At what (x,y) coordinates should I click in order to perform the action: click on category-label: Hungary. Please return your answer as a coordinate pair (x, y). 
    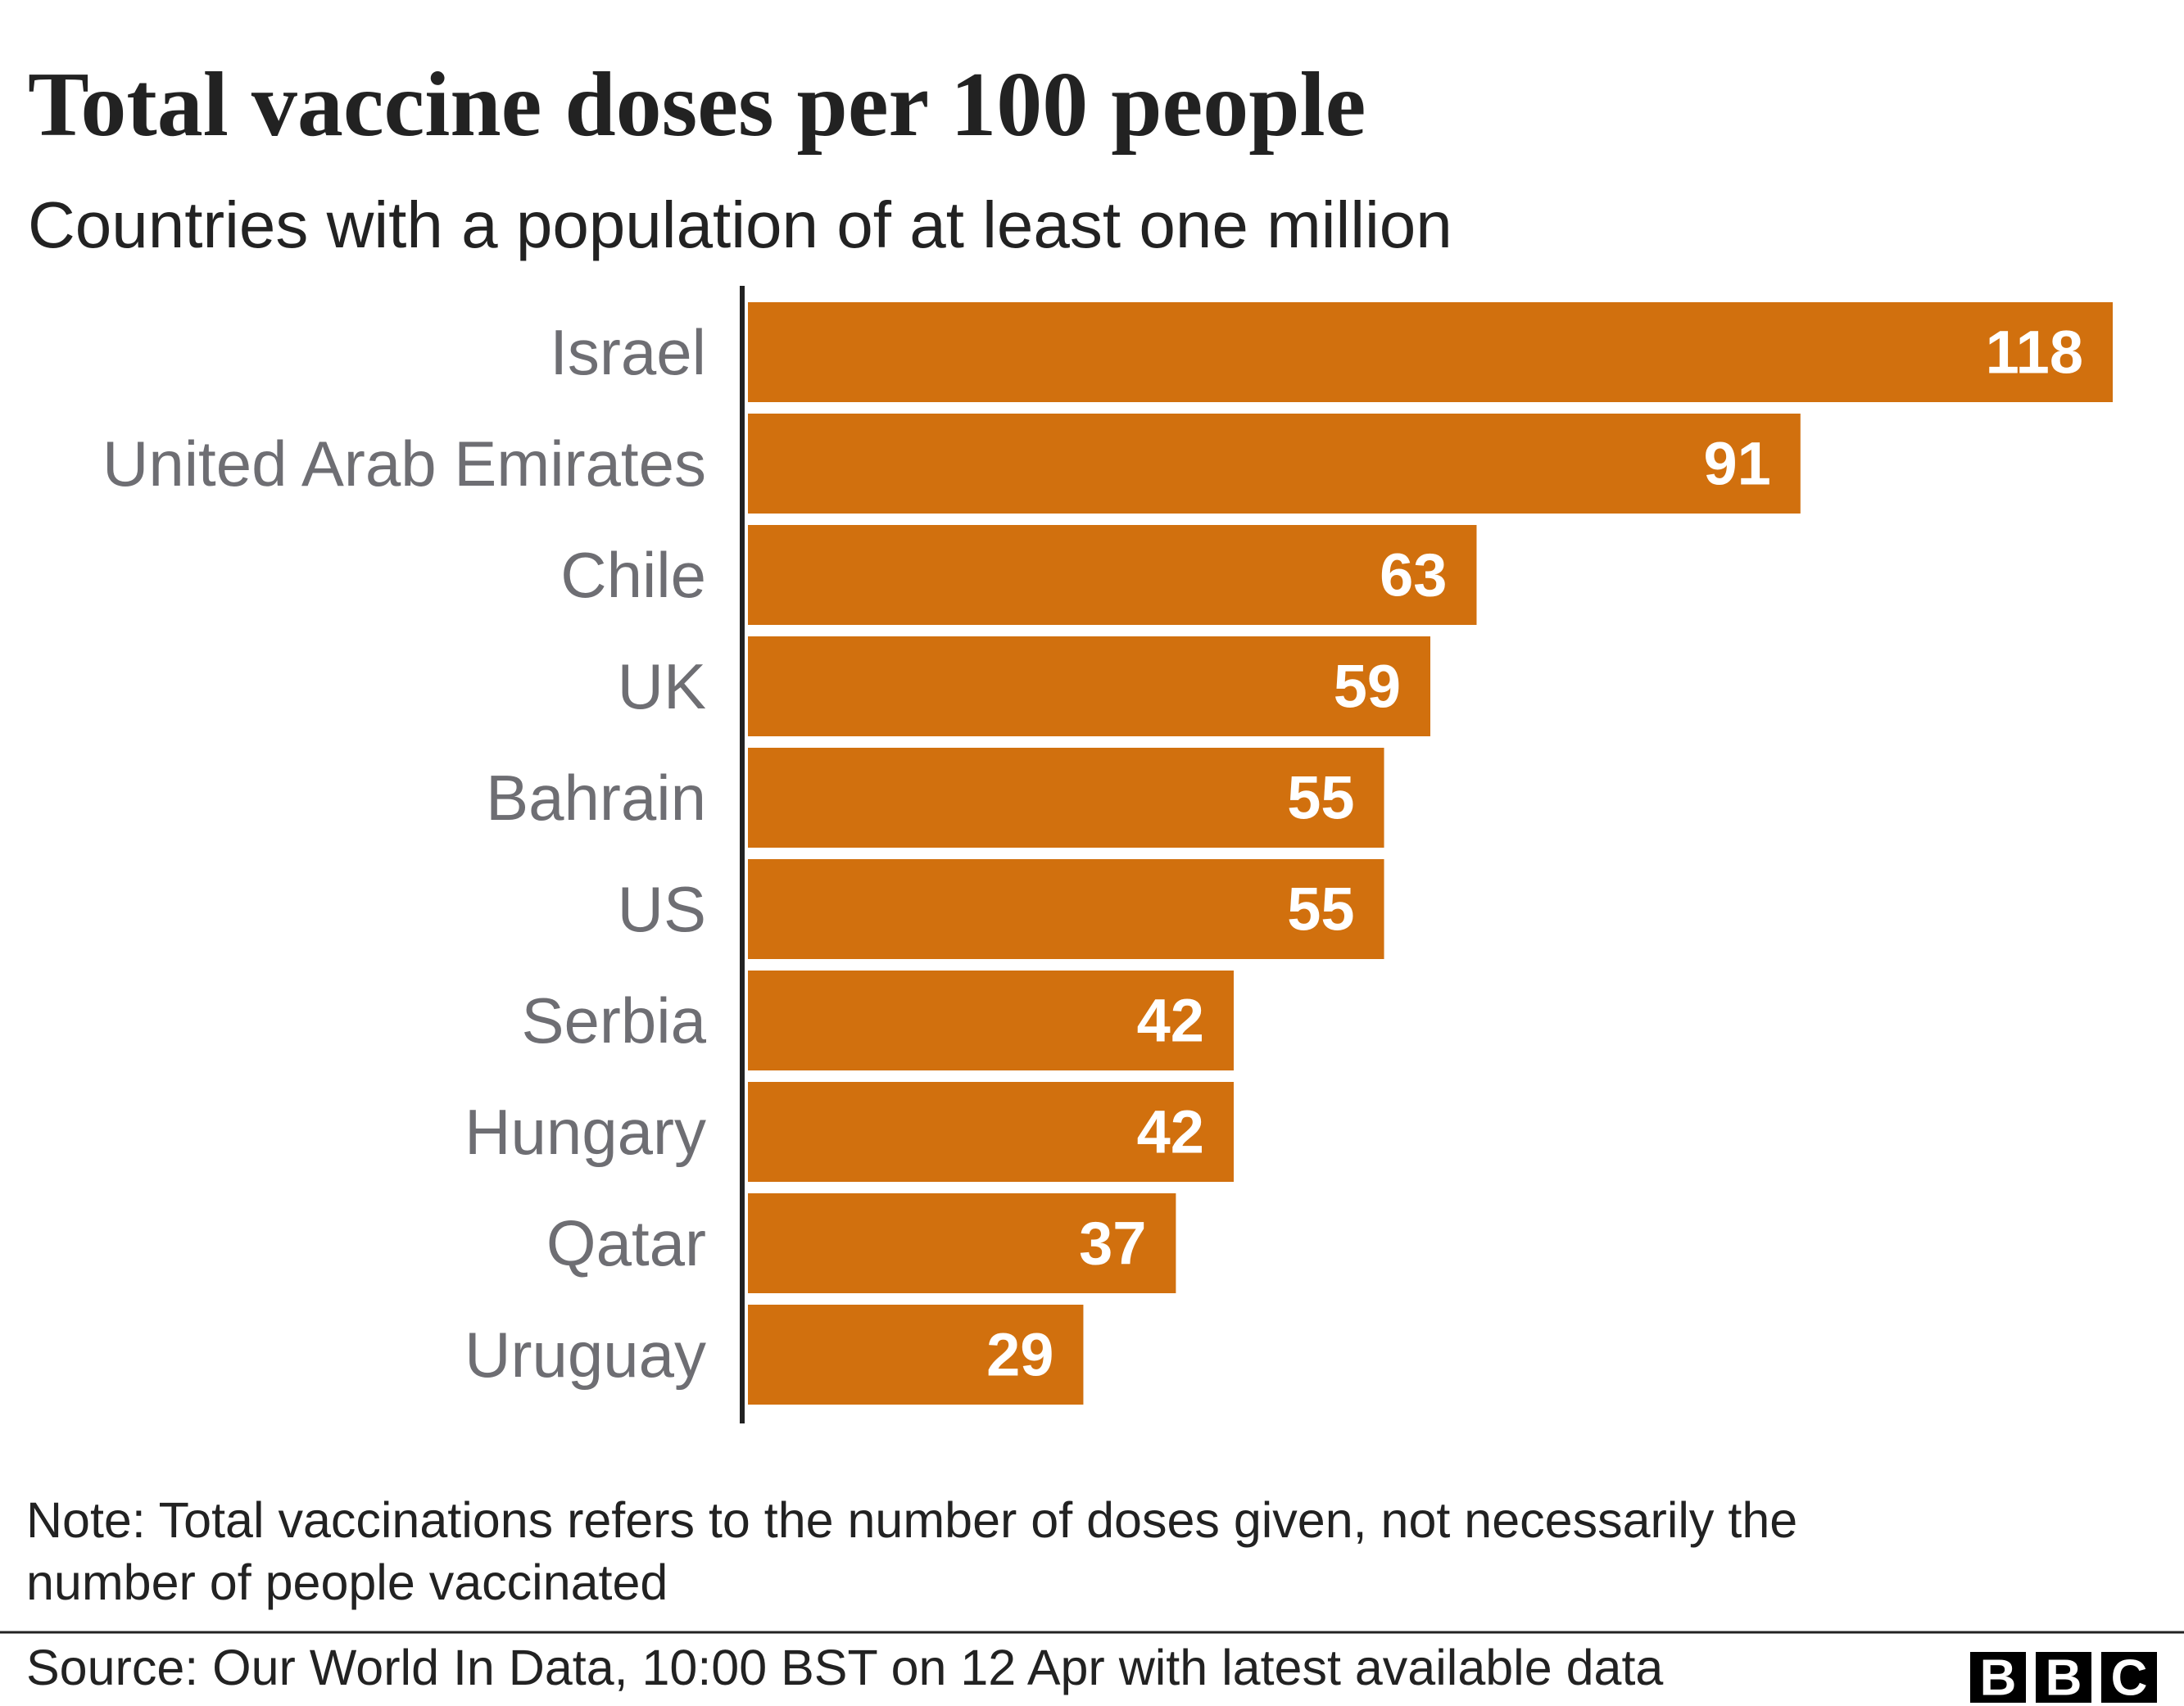
    Looking at the image, I should click on (585, 1132).